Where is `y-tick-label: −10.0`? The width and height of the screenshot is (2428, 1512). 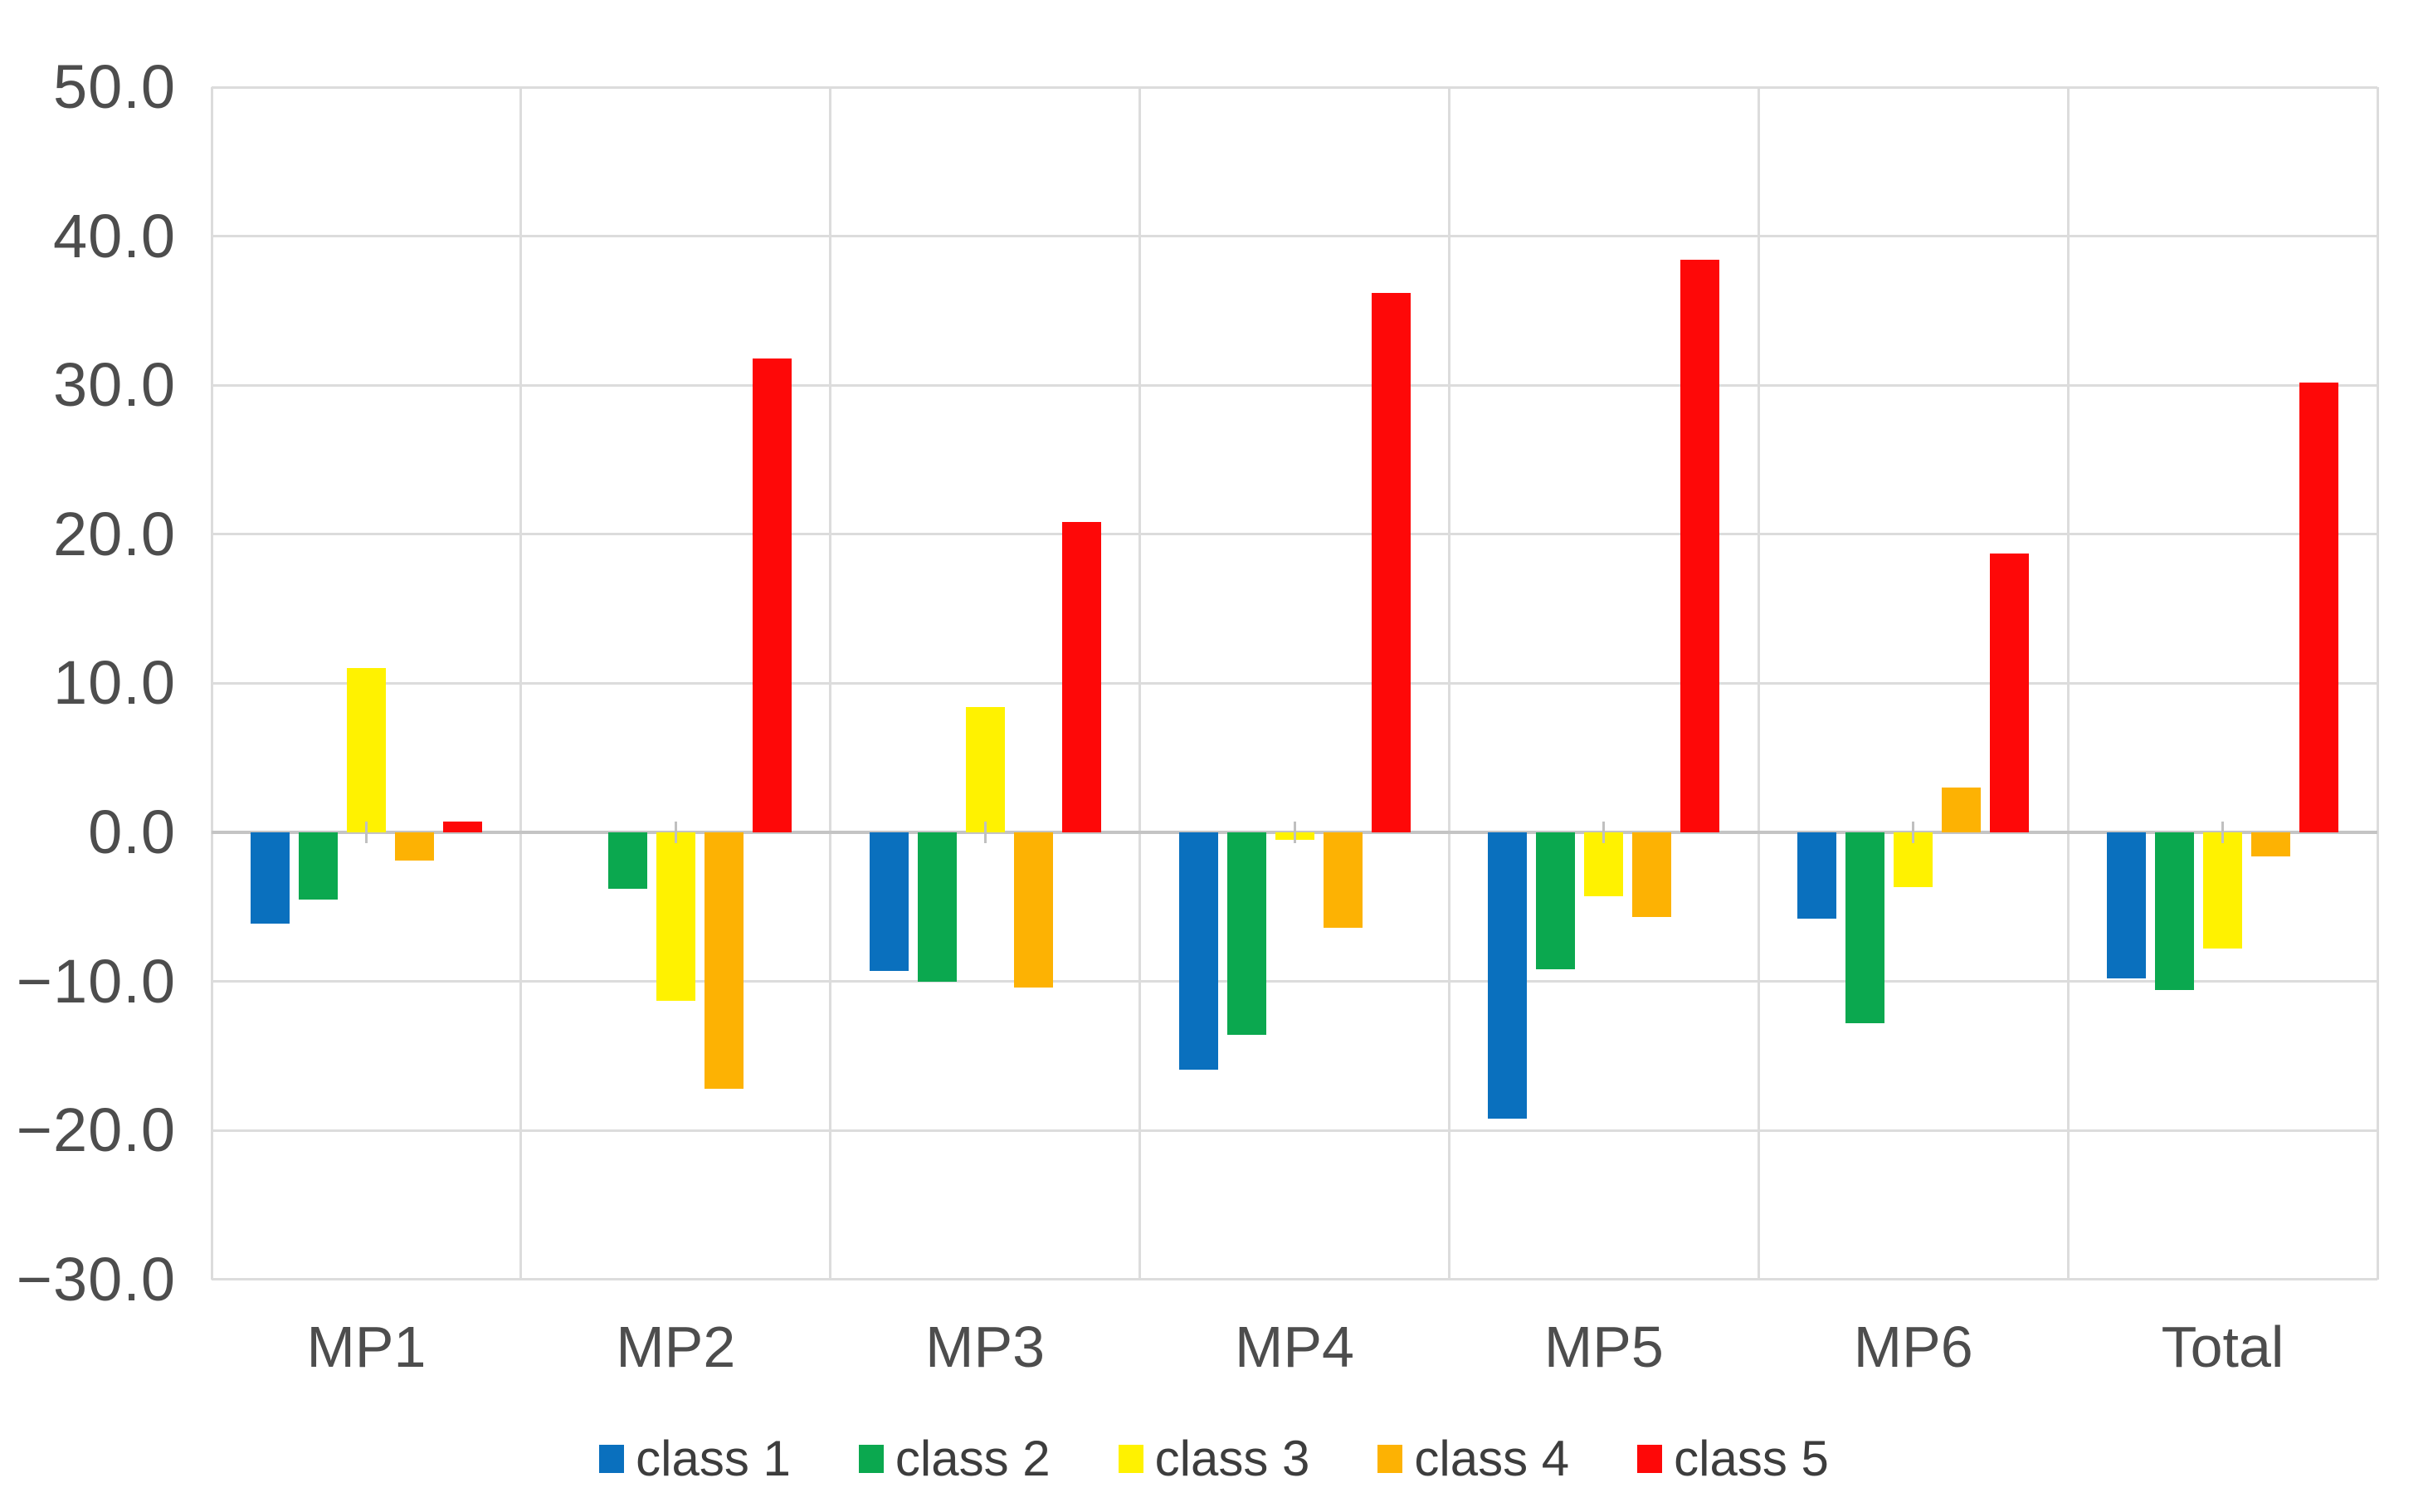 y-tick-label: −10.0 is located at coordinates (96, 981).